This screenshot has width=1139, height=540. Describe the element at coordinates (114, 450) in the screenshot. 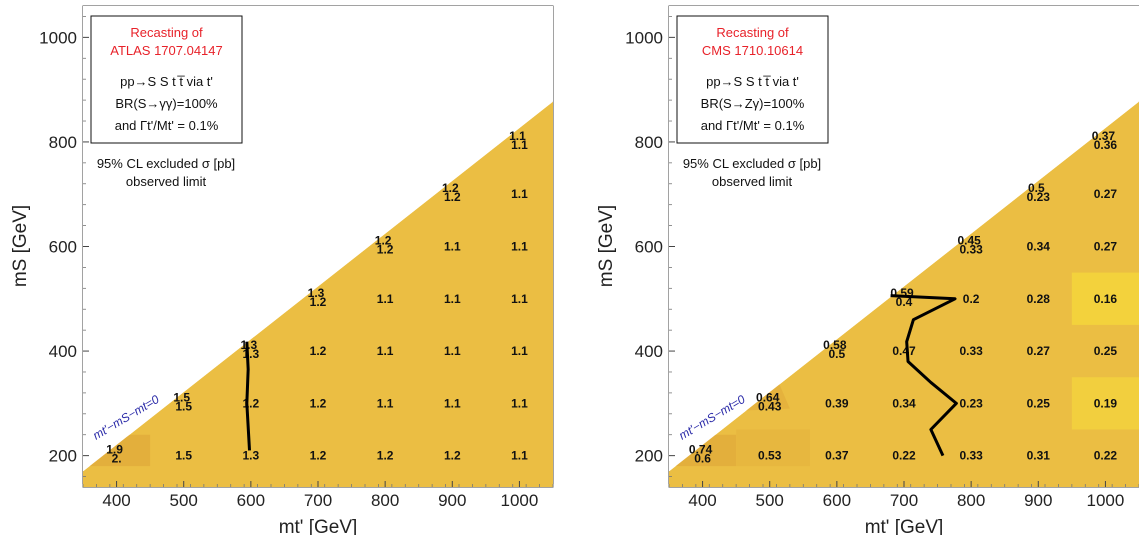

I see `cell-value-upper: 1.9` at that location.